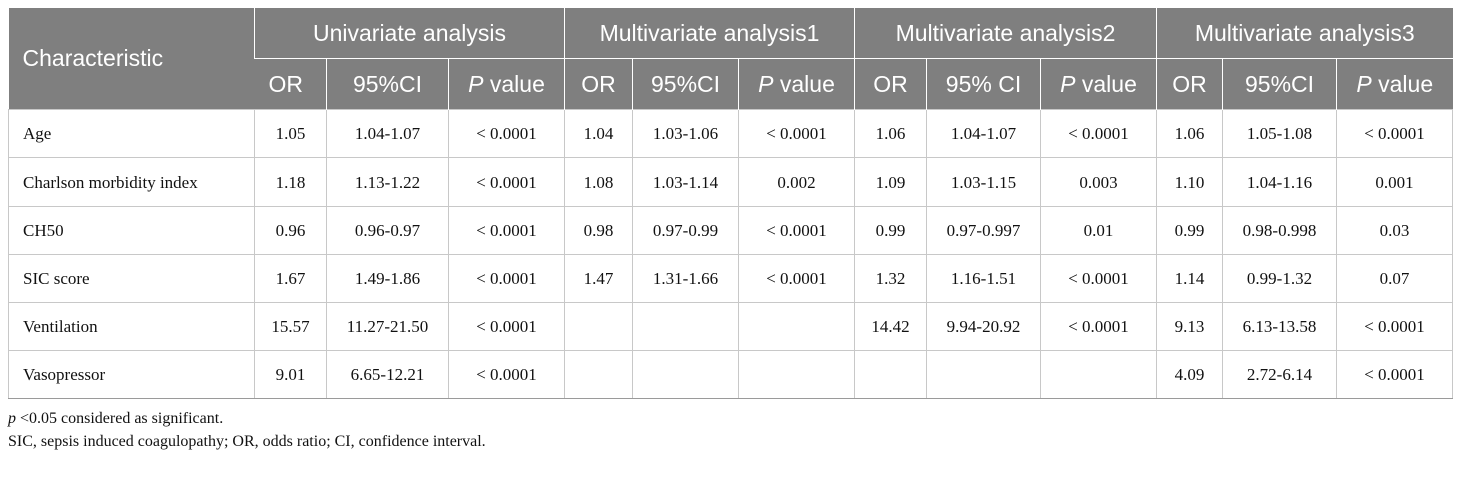 This screenshot has height=490, width=1460. What do you see at coordinates (1280, 278) in the screenshot?
I see `table-cell: 0.99-1.32` at bounding box center [1280, 278].